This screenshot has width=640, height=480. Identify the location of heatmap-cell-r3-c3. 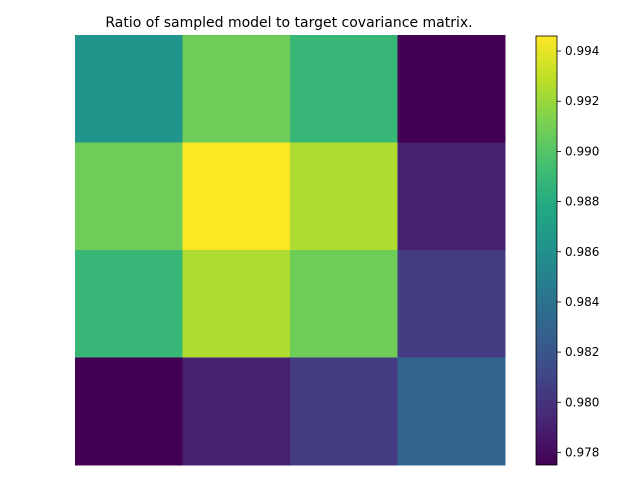
(451, 411).